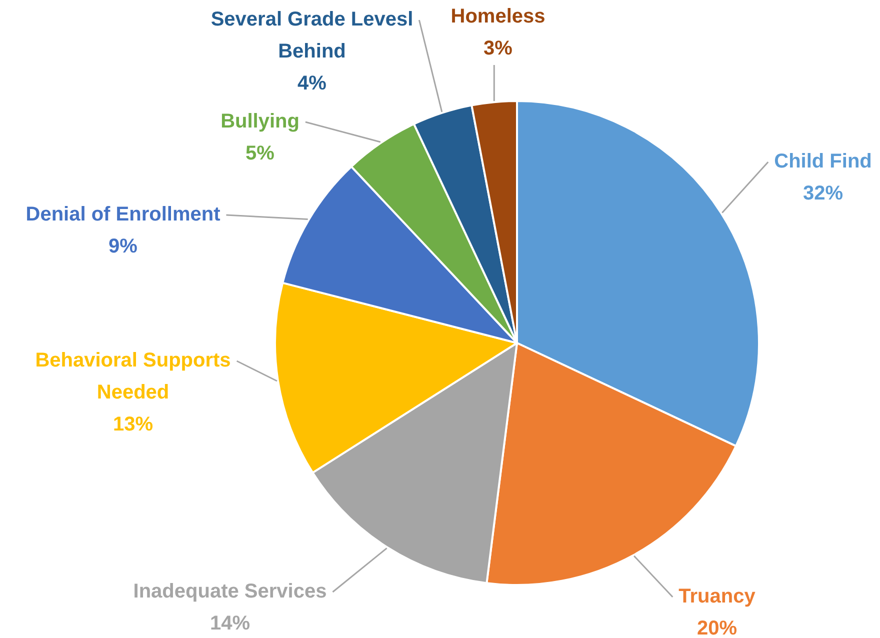  What do you see at coordinates (823, 193) in the screenshot?
I see `data-label: 32%` at bounding box center [823, 193].